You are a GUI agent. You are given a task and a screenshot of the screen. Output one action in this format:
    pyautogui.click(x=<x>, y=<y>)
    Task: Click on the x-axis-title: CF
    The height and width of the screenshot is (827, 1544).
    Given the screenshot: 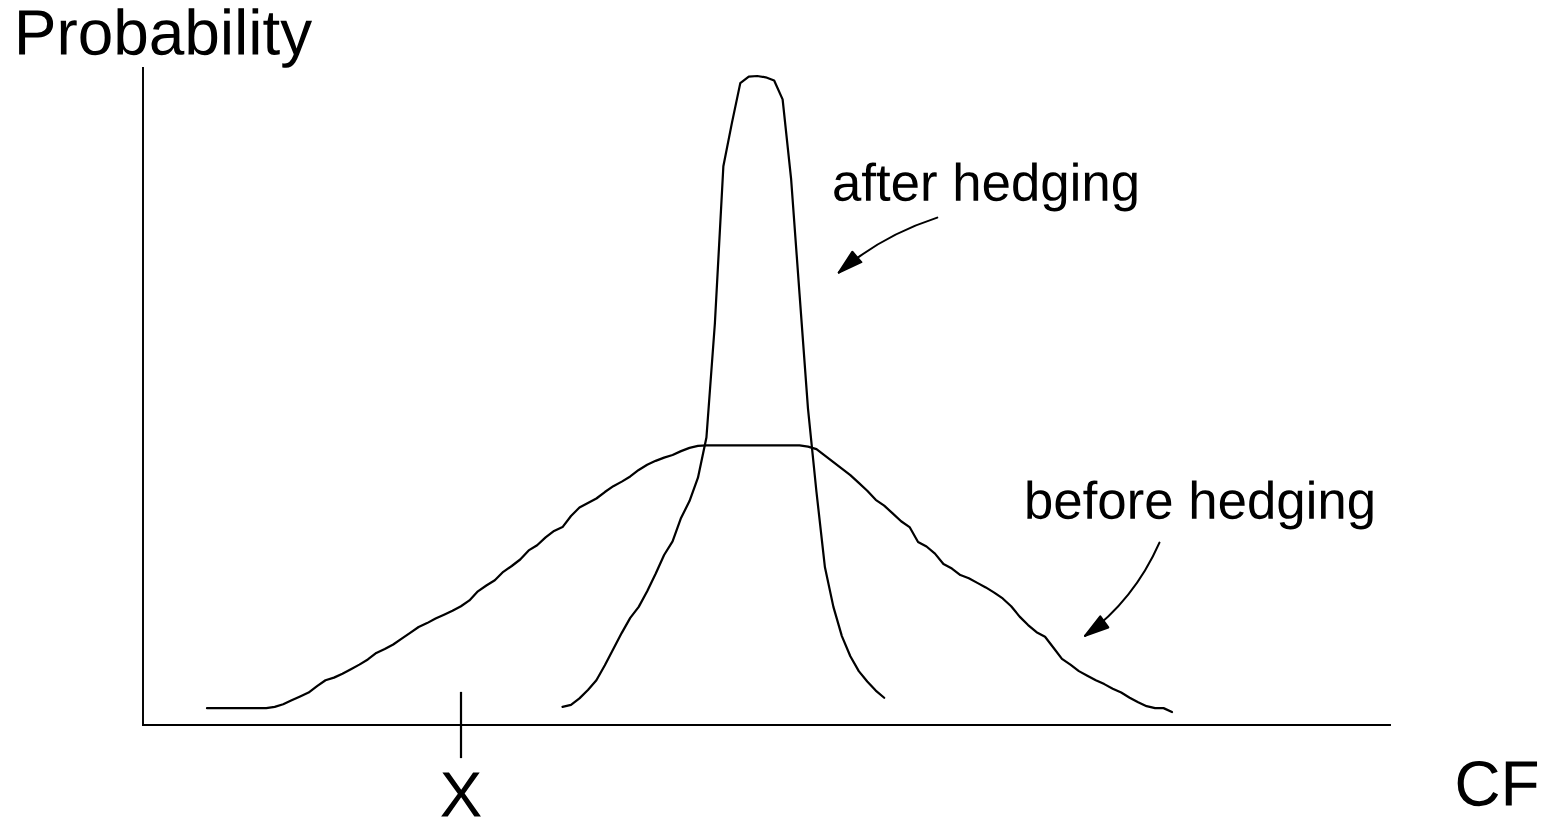 What is the action you would take?
    pyautogui.click(x=1497, y=783)
    